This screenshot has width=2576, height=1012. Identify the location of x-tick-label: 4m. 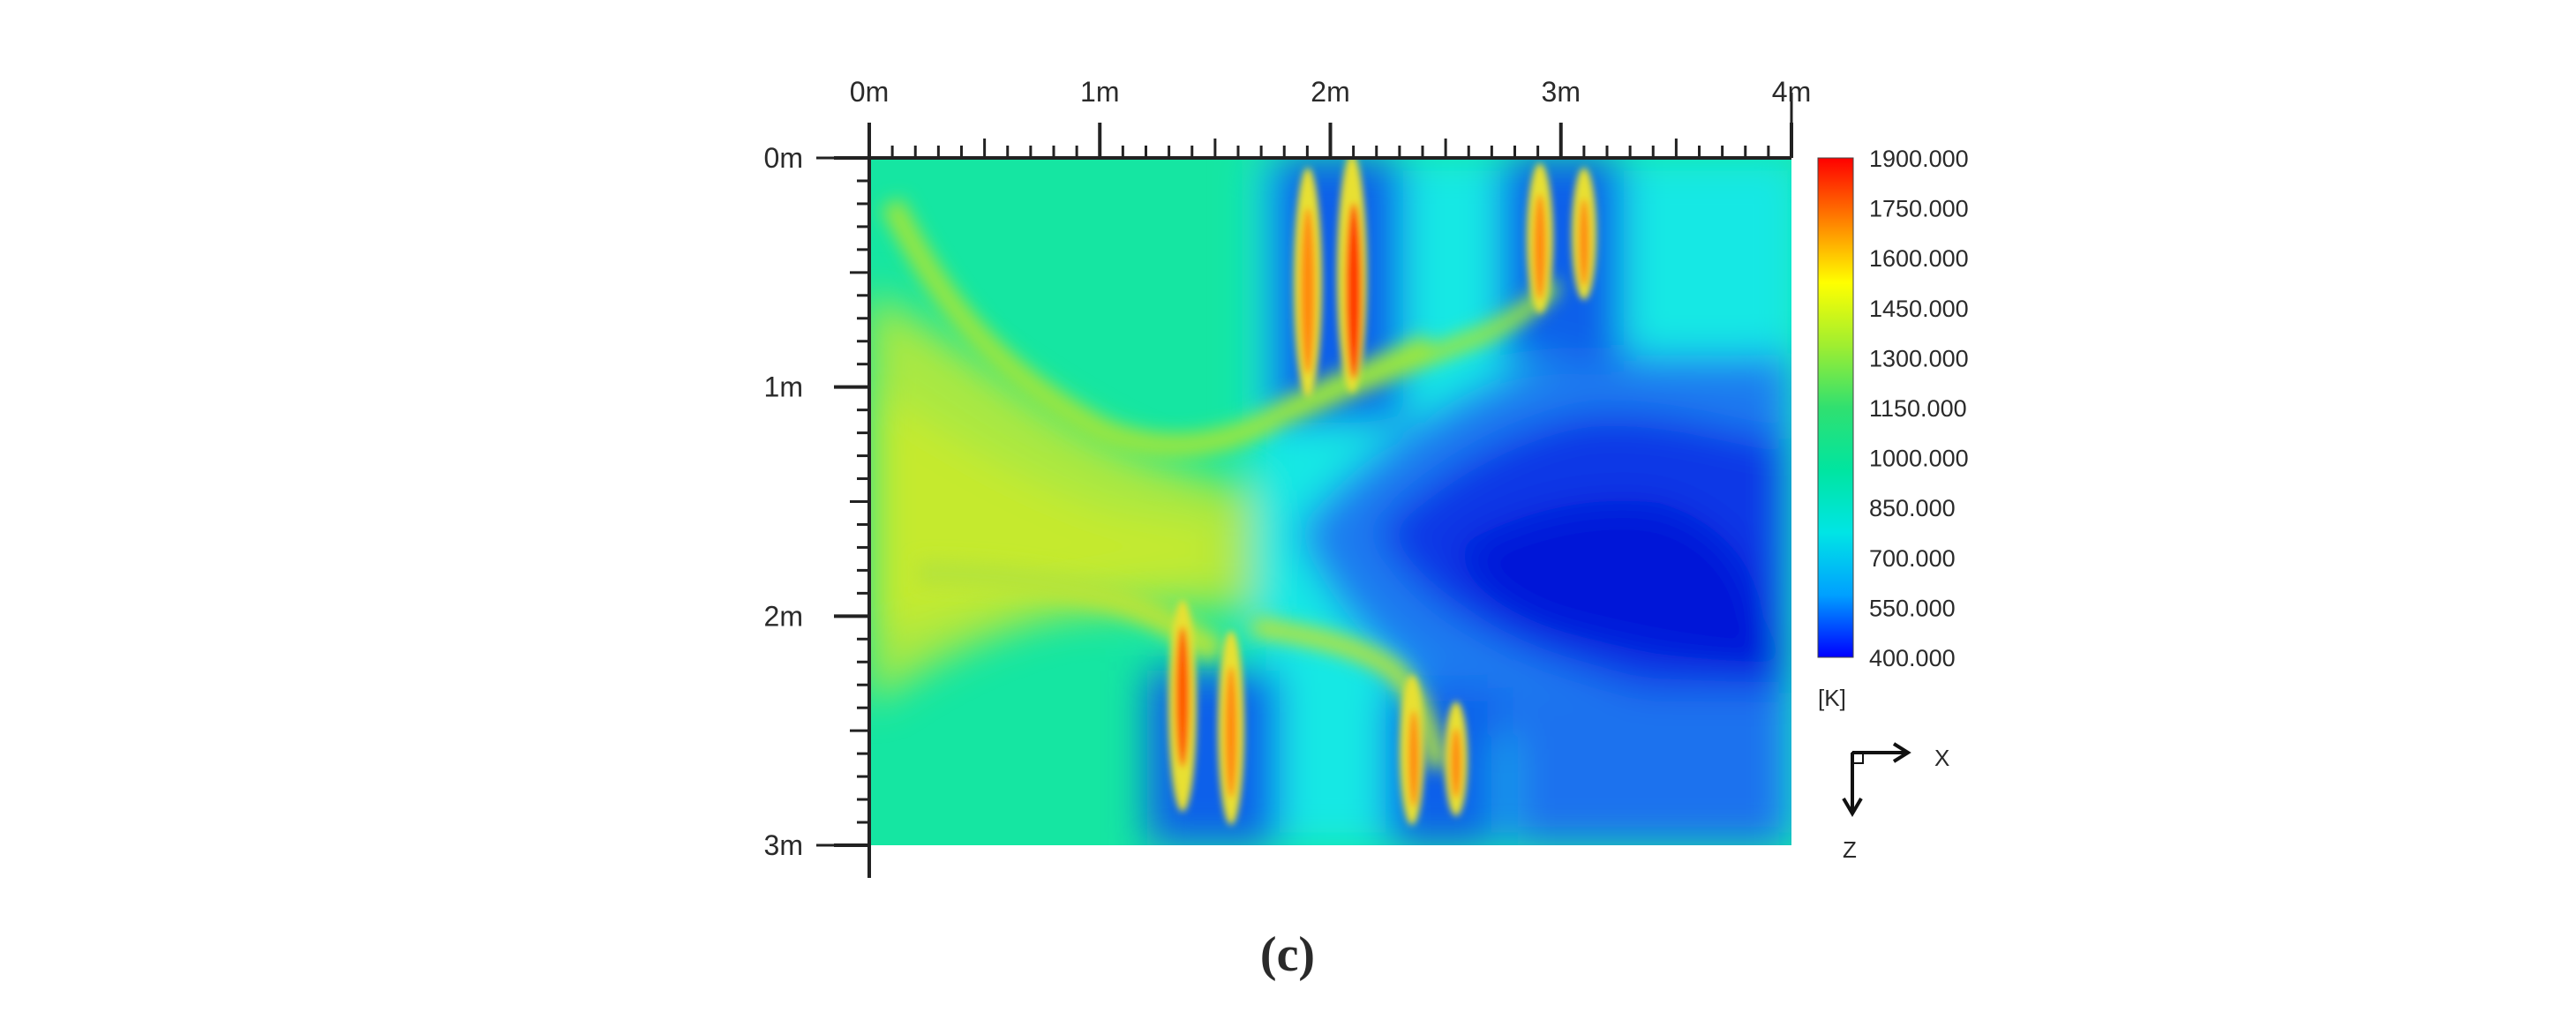
(1791, 92).